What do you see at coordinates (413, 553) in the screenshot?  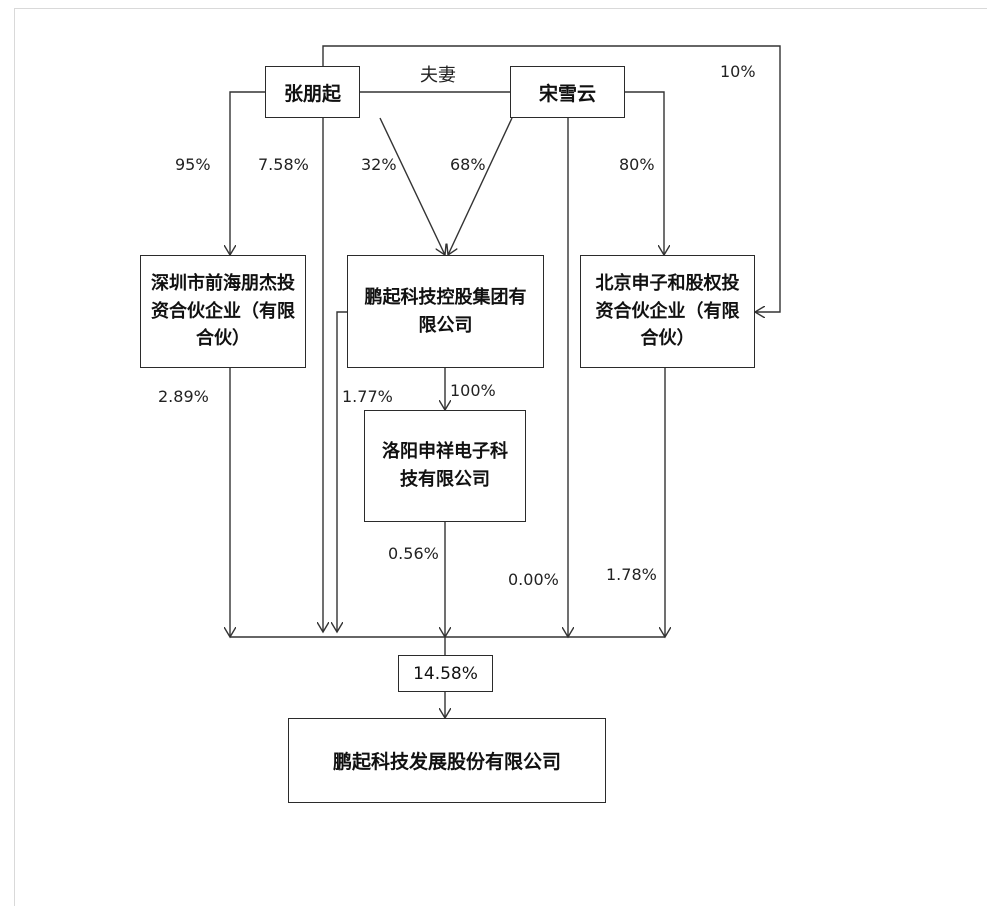 I see `pct-luoyang-target: 0.56%` at bounding box center [413, 553].